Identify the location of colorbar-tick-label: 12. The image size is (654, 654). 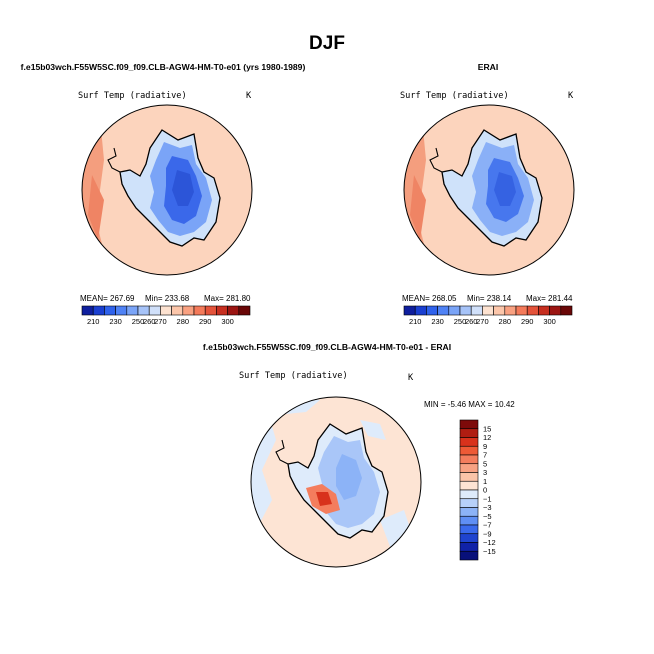
(487, 437).